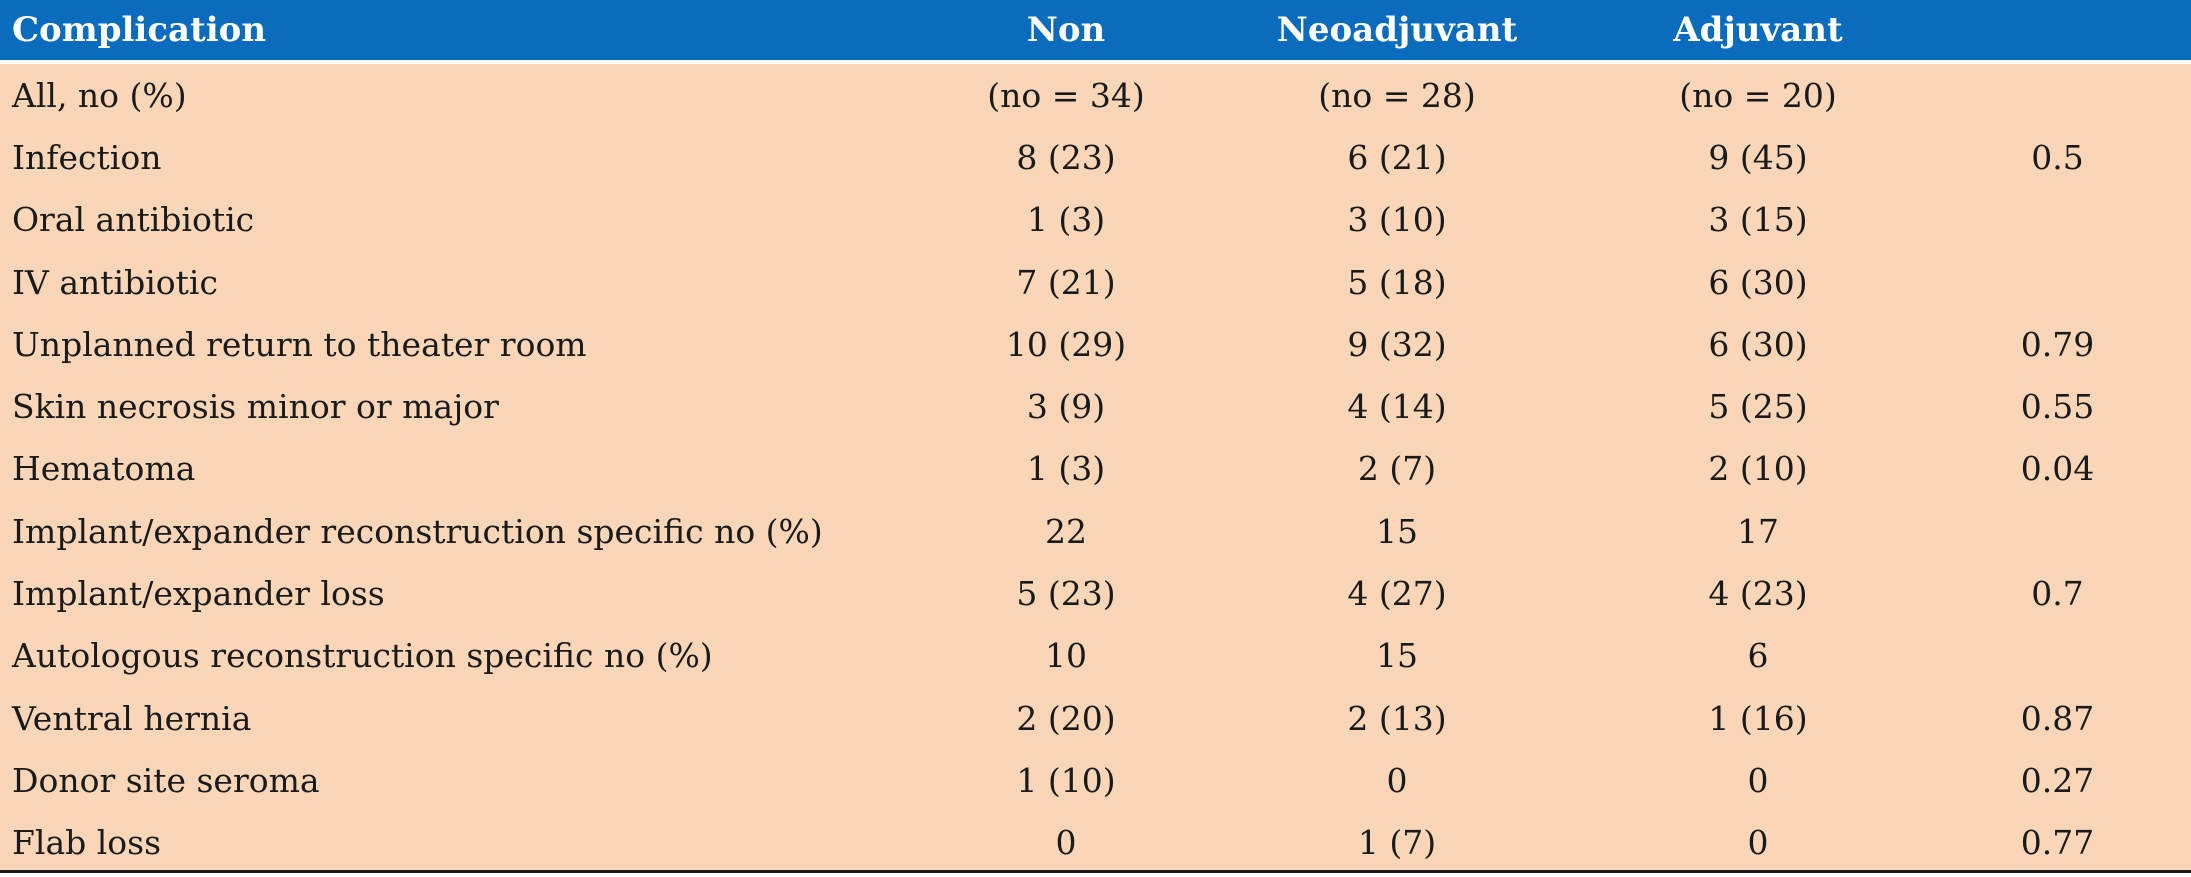  Describe the element at coordinates (1397, 344) in the screenshot. I see `cell-neoadjuvant: 9 (32)` at that location.